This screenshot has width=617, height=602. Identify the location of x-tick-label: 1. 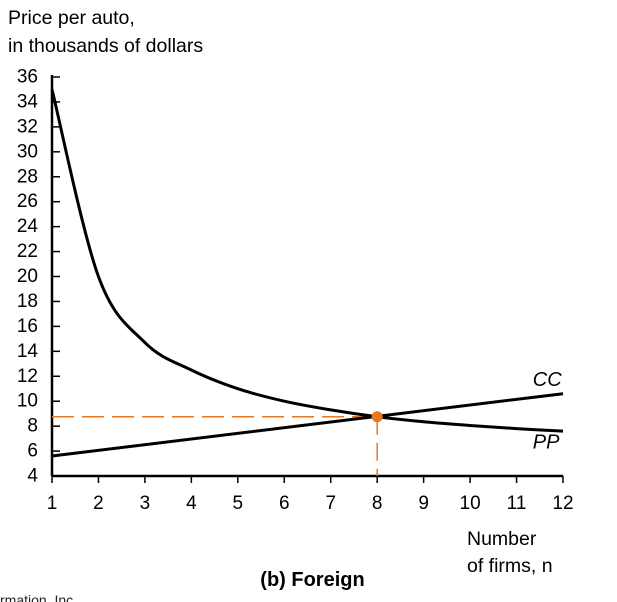
(52, 503).